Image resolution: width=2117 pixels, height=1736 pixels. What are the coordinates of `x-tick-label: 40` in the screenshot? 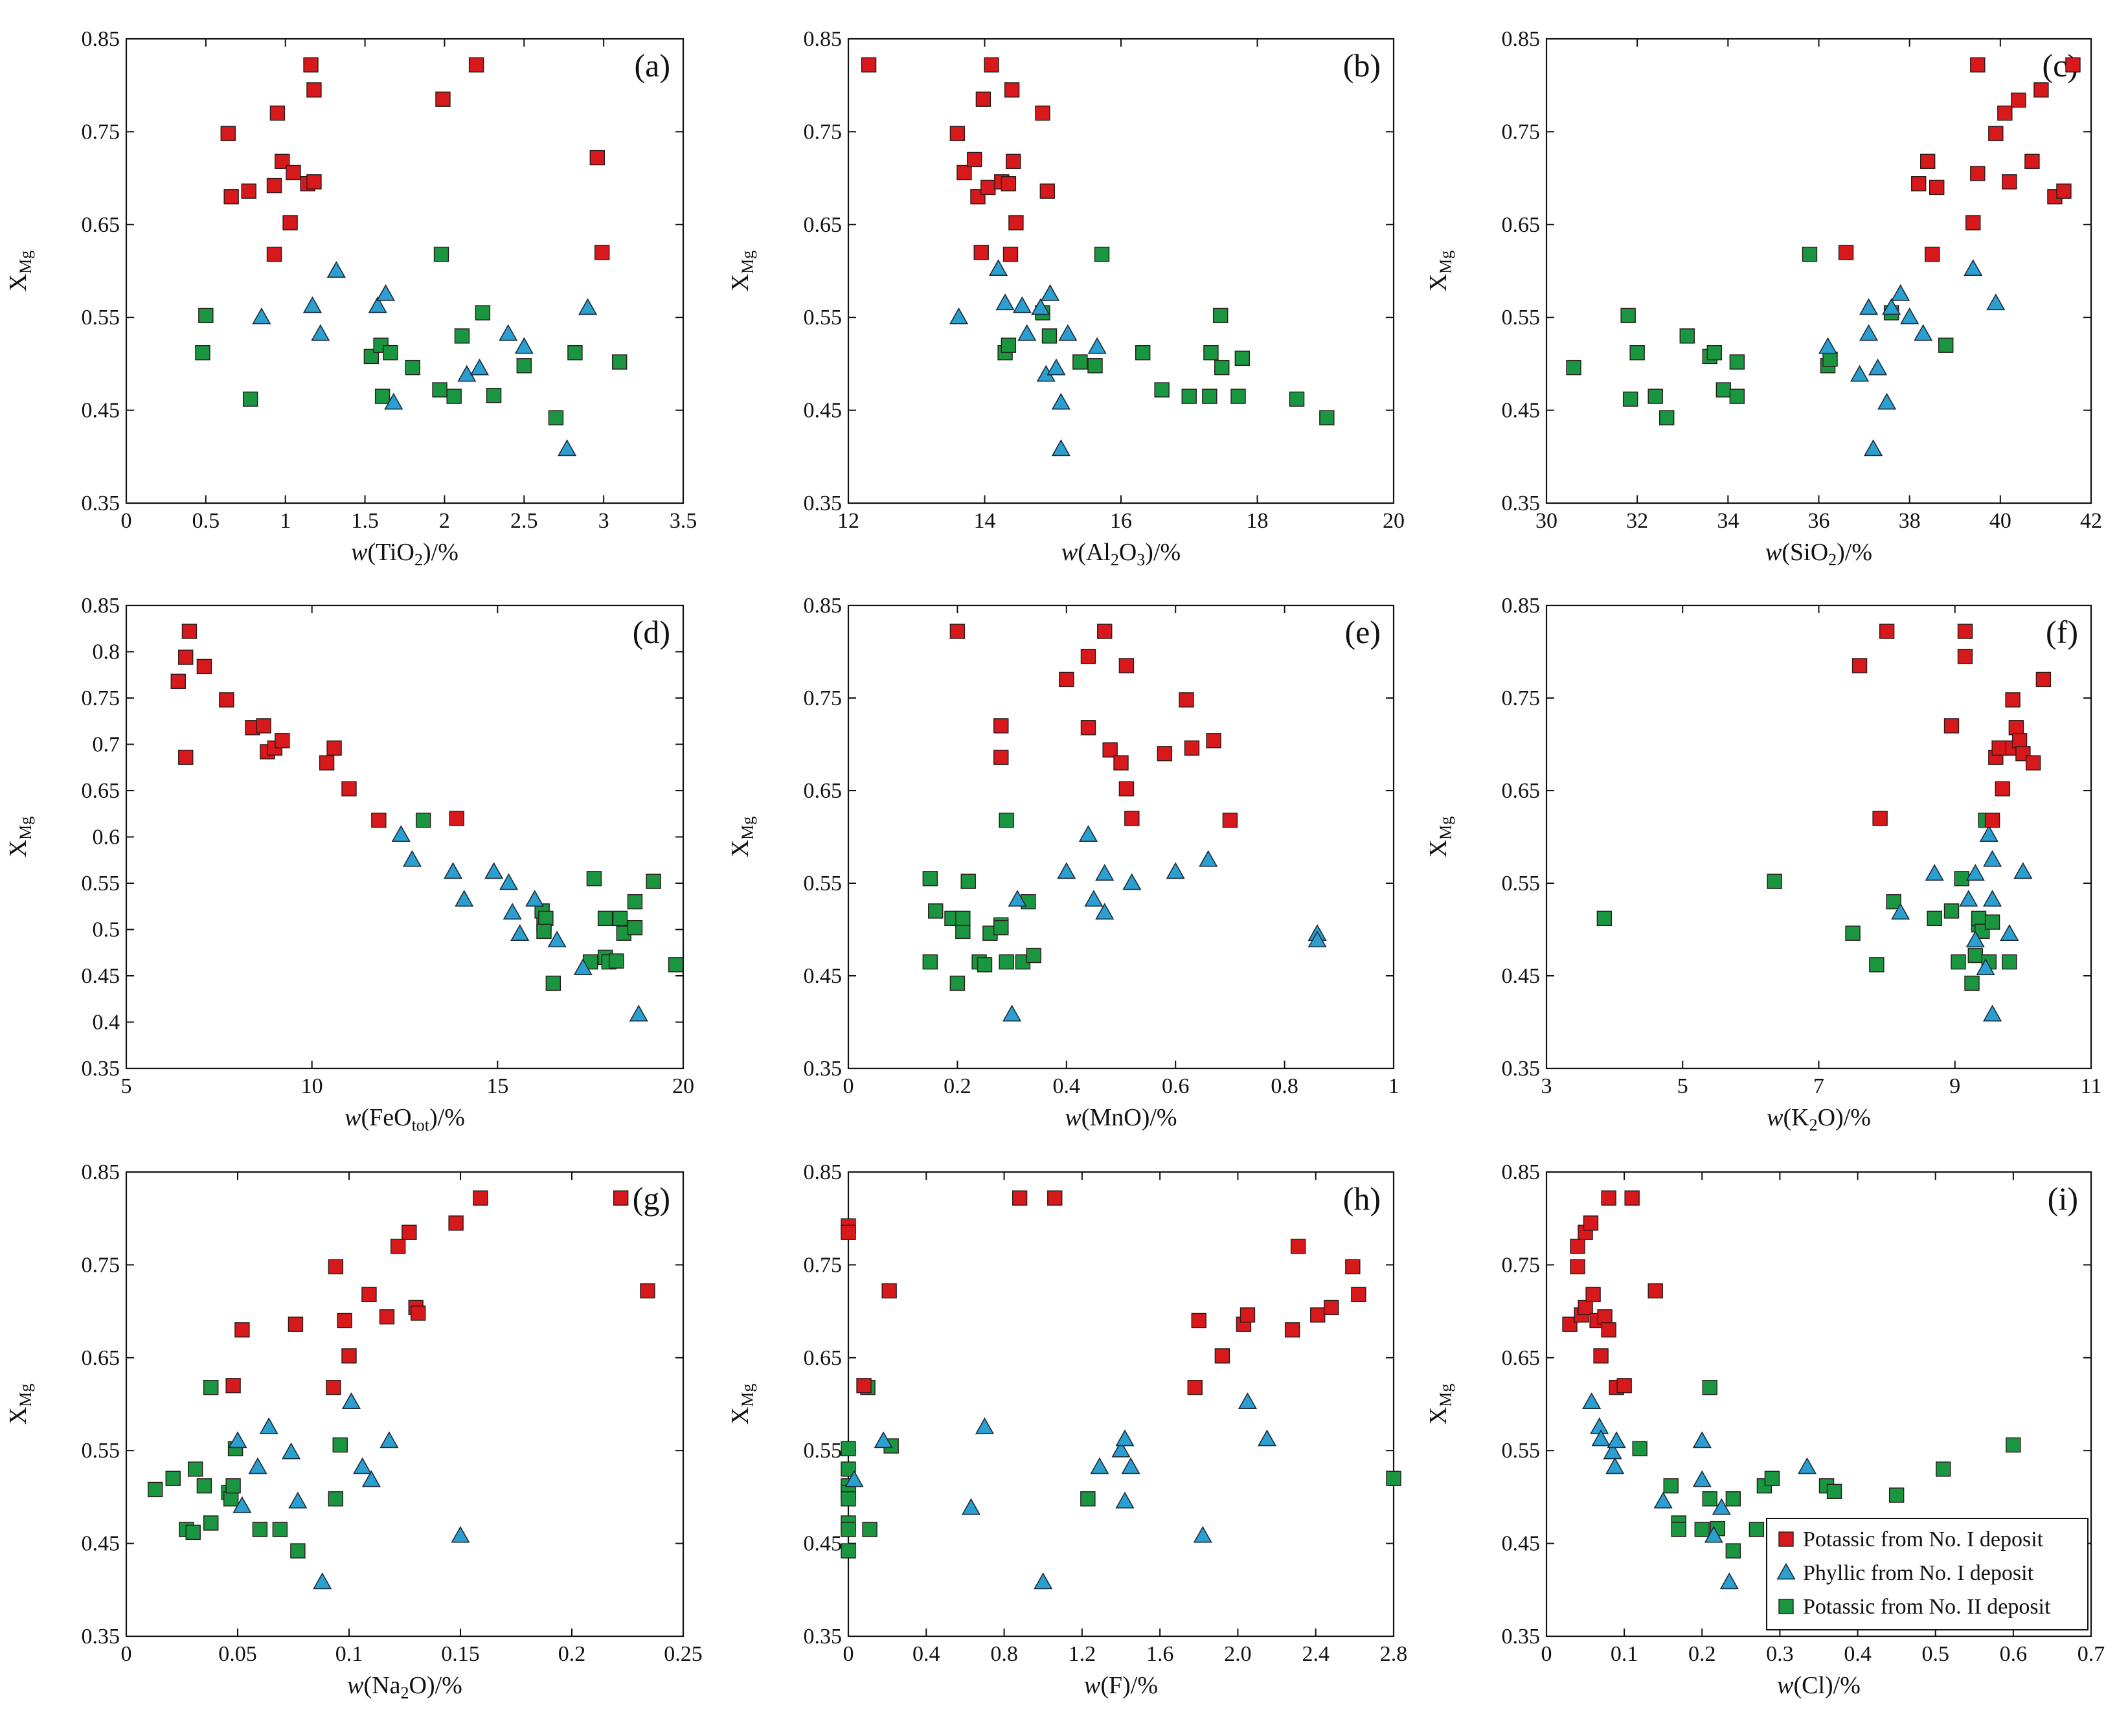 It's located at (2000, 521).